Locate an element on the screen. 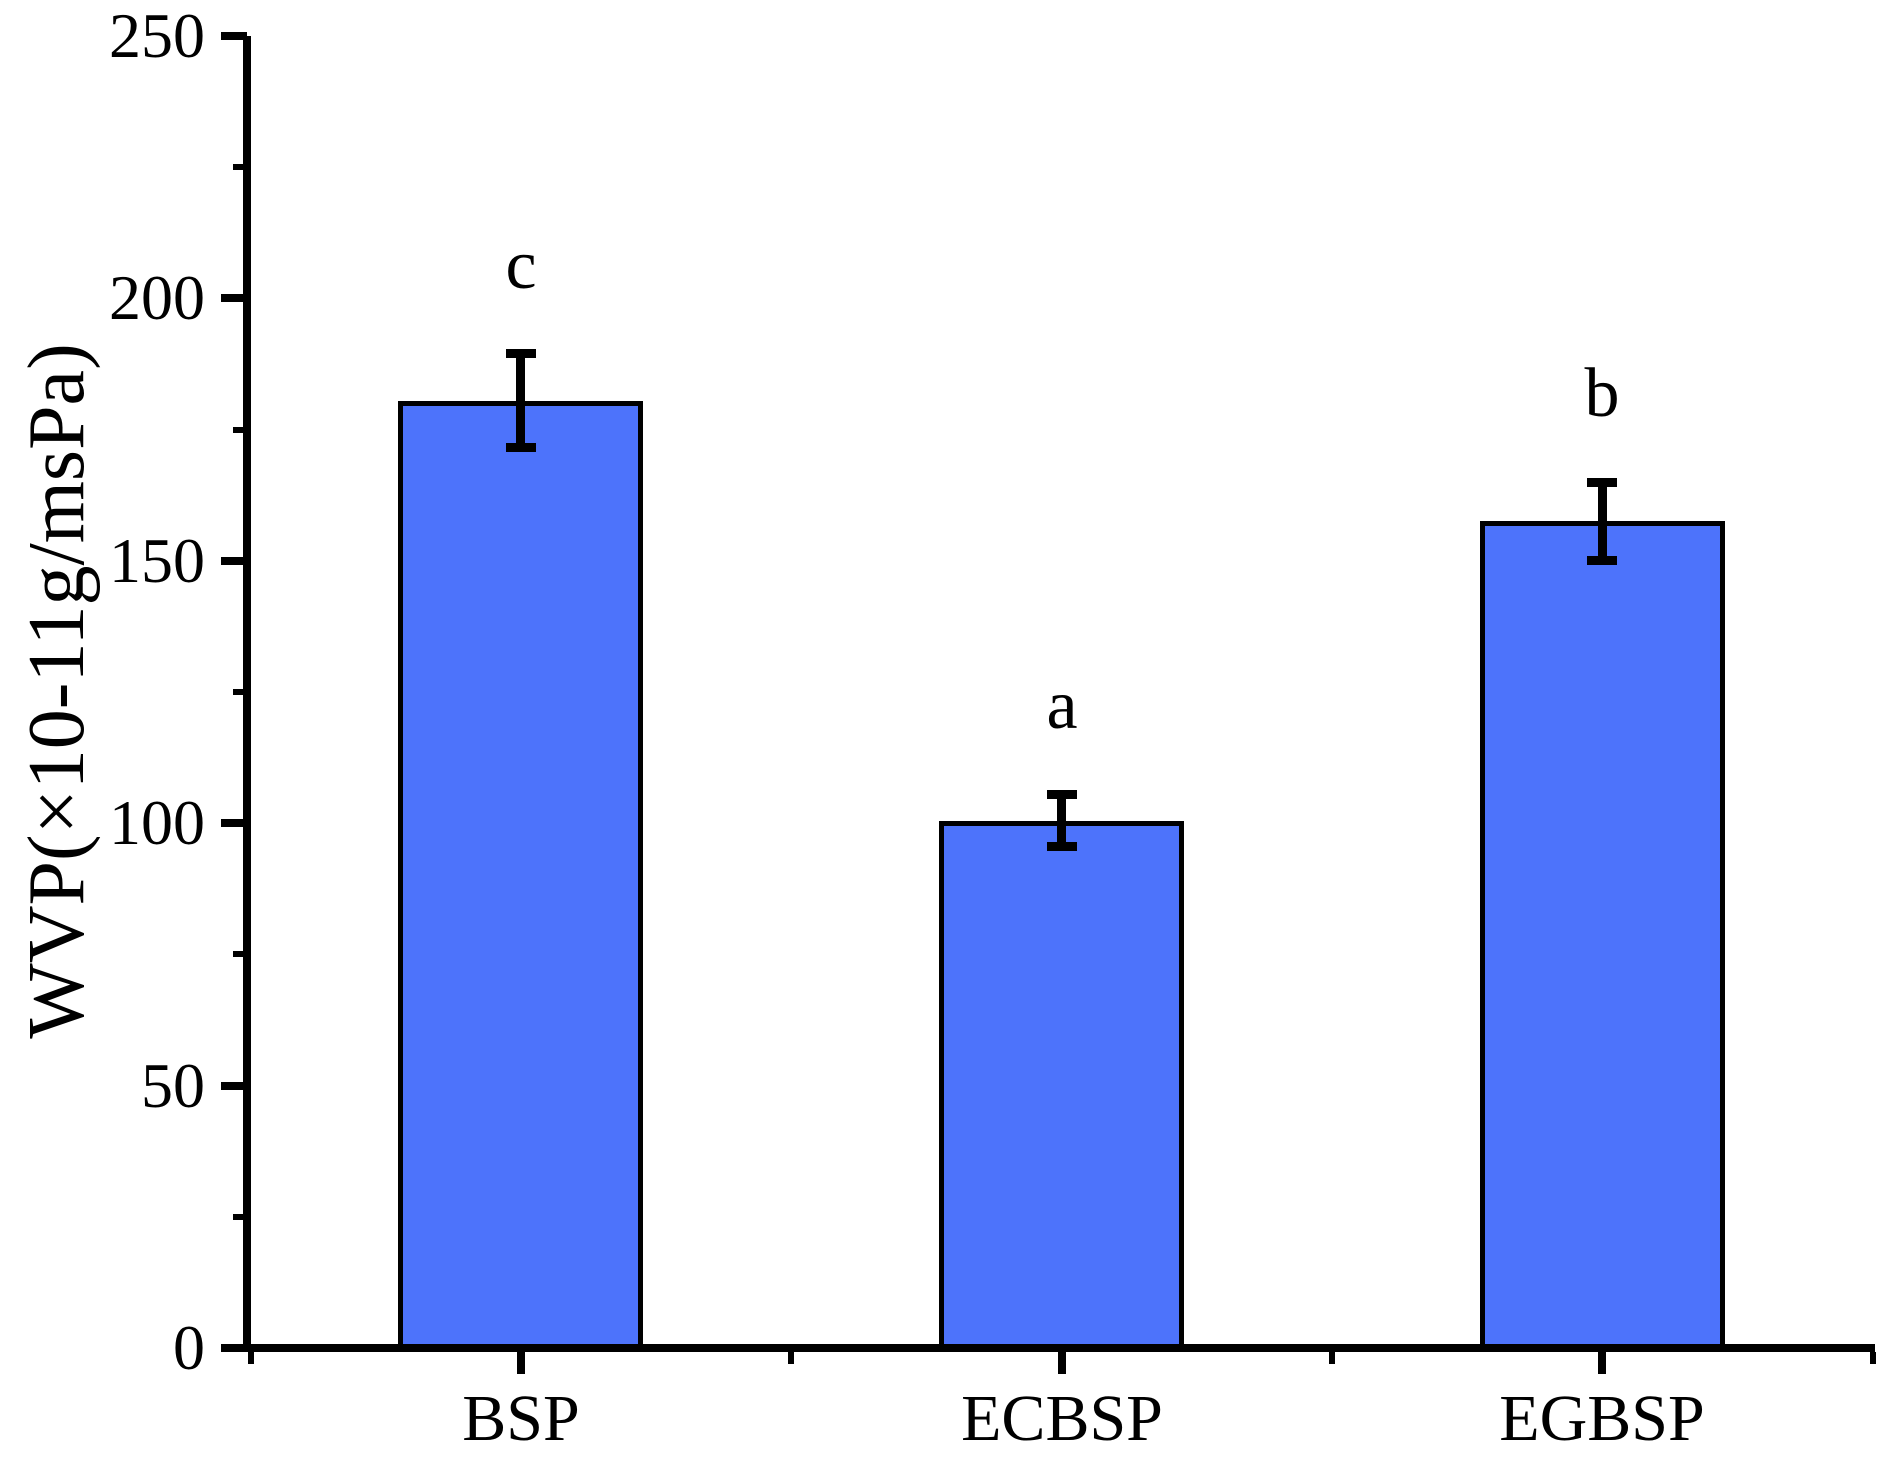 This screenshot has width=1891, height=1462. y-tick-label: 50 is located at coordinates (173, 1085).